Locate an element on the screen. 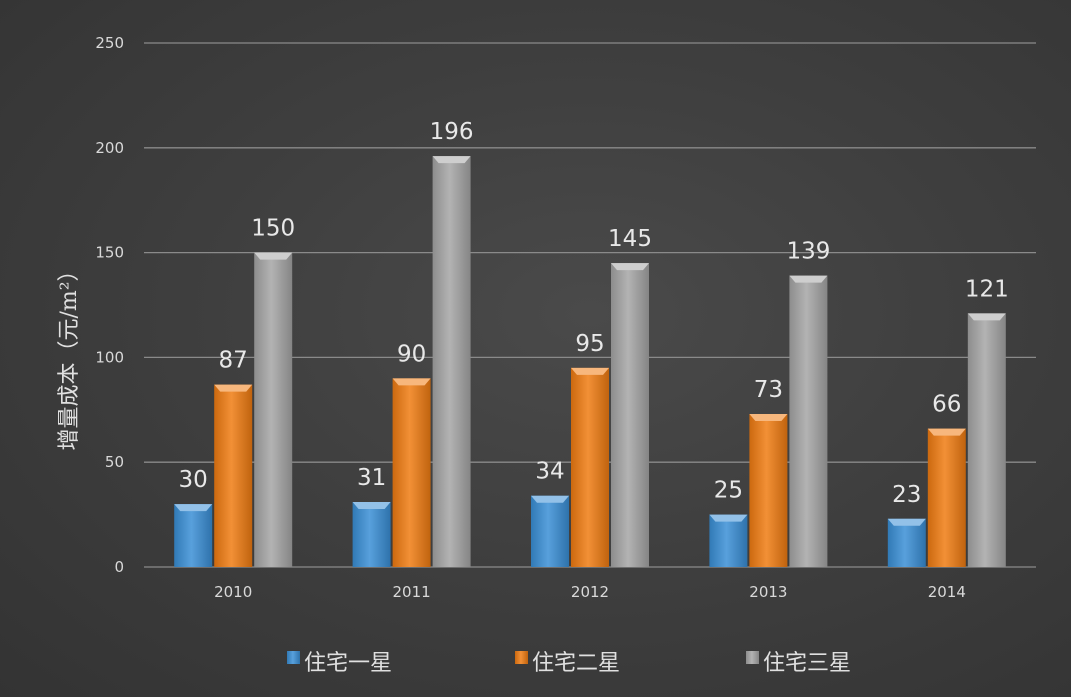  x-tick-label-2012: 2012 is located at coordinates (590, 592).